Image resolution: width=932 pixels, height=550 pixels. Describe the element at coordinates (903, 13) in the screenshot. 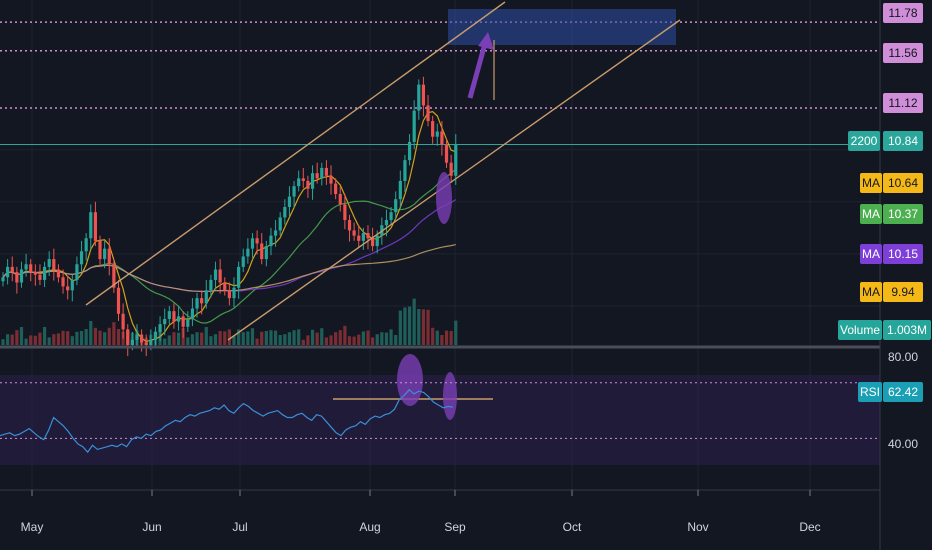

I see `price-level-tag-bg` at that location.